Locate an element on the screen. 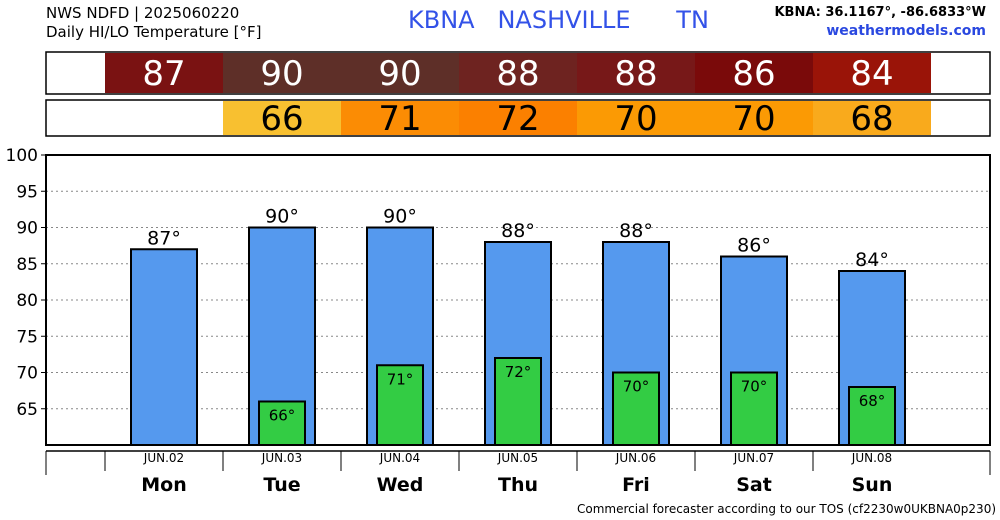  lo-label: 68° is located at coordinates (872, 401).